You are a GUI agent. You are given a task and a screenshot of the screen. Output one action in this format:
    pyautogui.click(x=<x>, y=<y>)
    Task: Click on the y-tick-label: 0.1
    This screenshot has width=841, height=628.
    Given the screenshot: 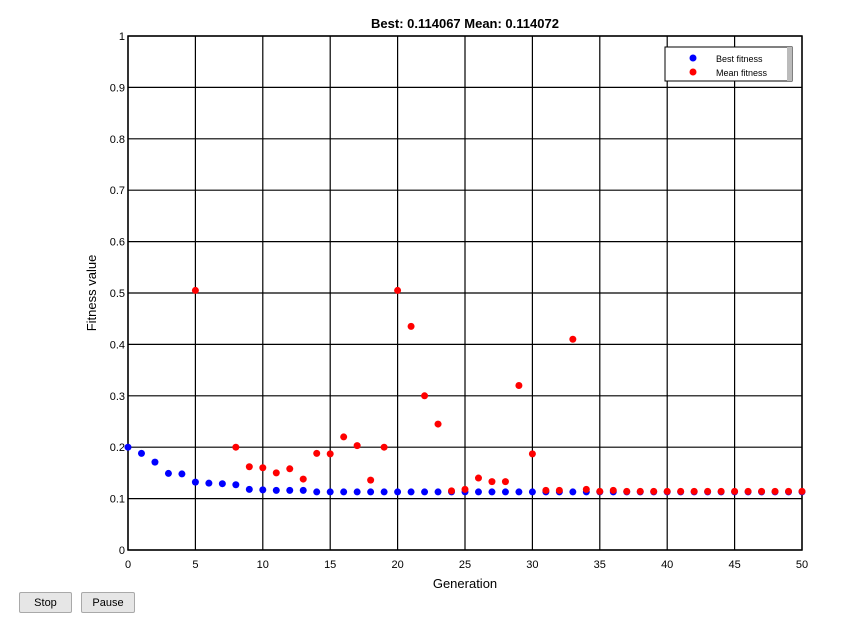 What is the action you would take?
    pyautogui.click(x=117, y=500)
    